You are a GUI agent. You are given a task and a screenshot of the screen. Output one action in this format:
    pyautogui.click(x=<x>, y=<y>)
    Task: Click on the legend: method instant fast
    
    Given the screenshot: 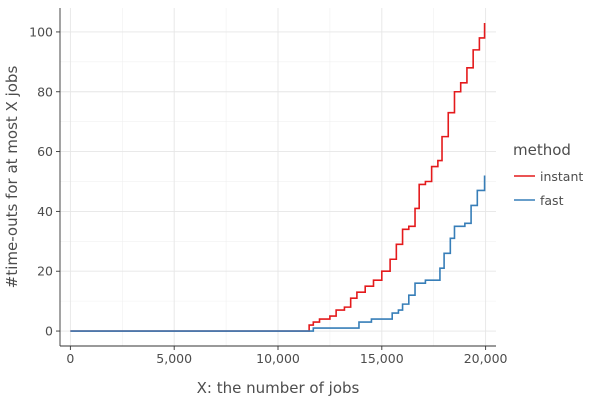 What is the action you would take?
    pyautogui.click(x=548, y=174)
    